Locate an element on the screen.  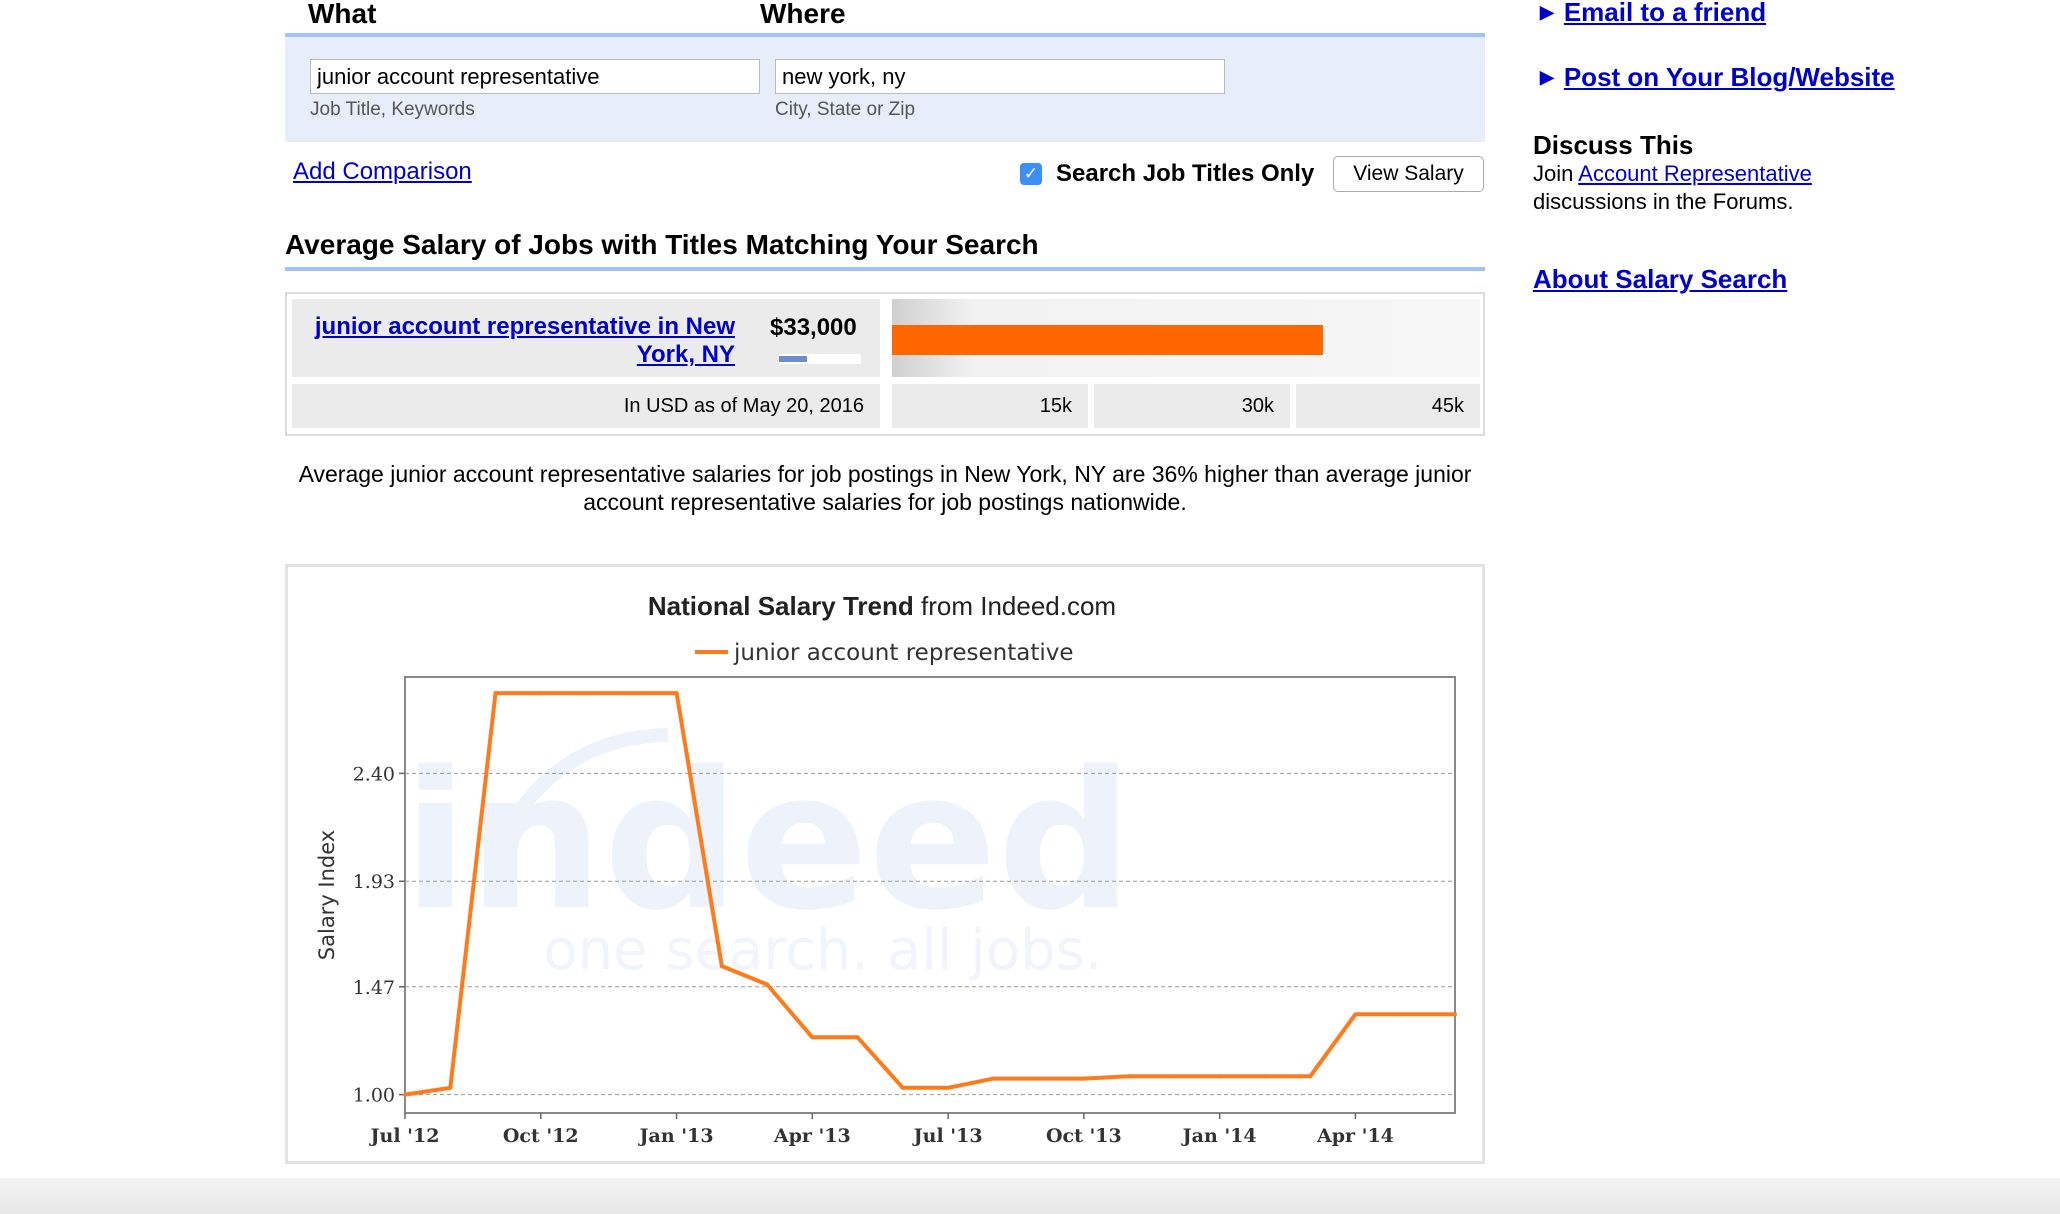
y-tick-label: 2.40 is located at coordinates (374, 774).